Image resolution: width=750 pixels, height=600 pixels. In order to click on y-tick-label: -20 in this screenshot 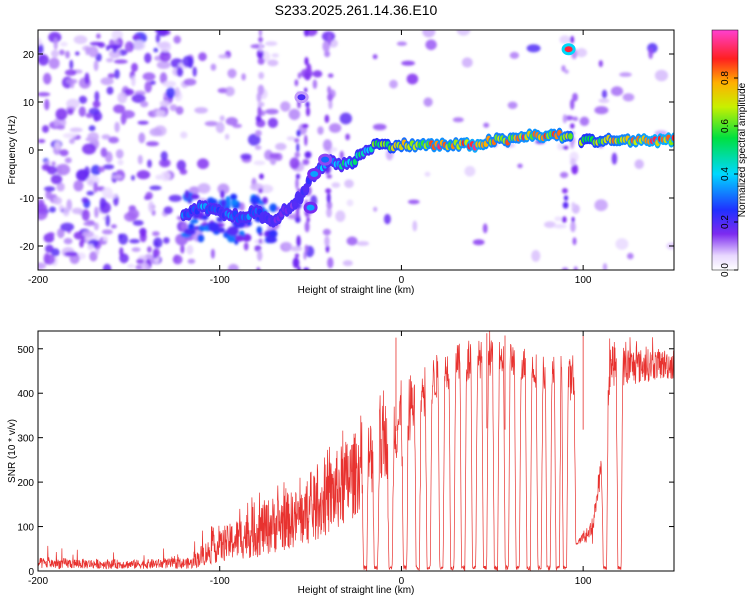, I will do `click(27, 247)`.